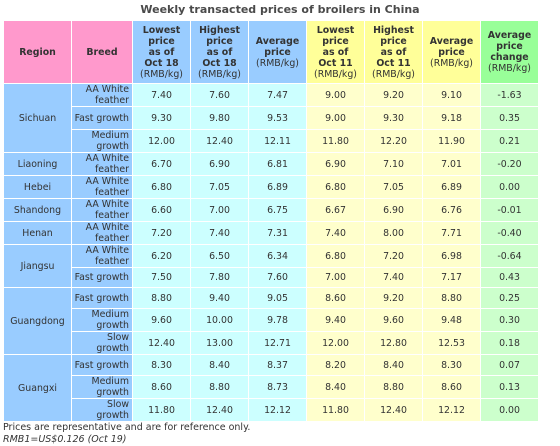 The image size is (560, 446). Describe the element at coordinates (451, 277) in the screenshot. I see `avg11-cell: 7.17` at that location.